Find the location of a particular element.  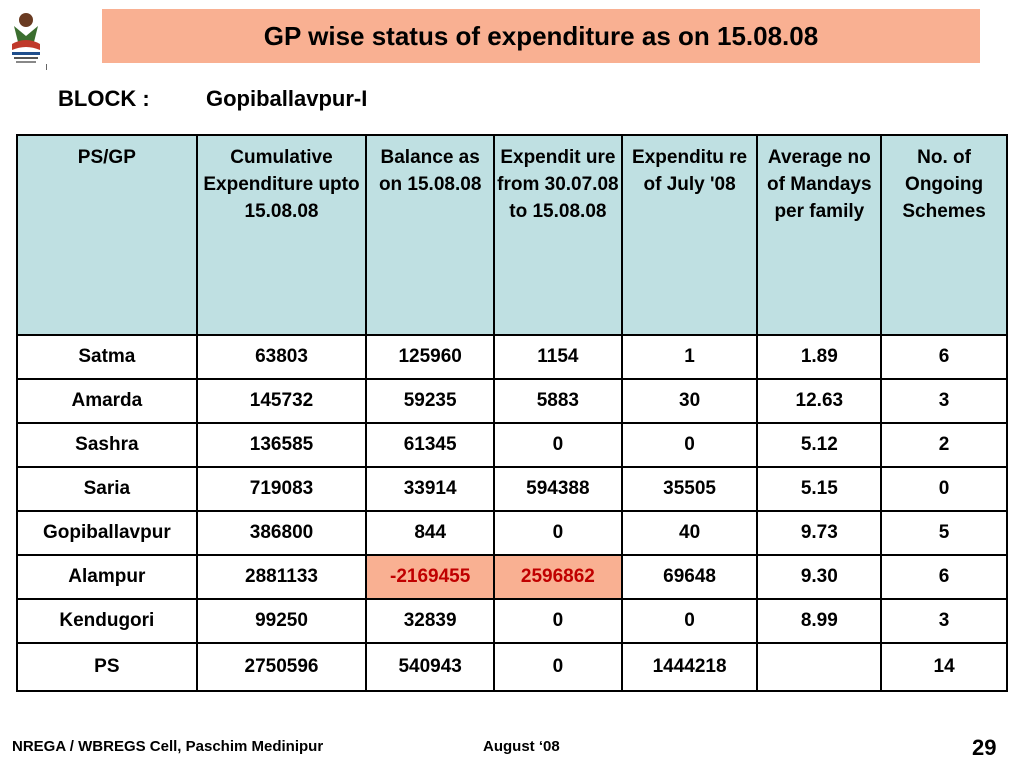

cell-average-mandays: 5.15 is located at coordinates (819, 489).